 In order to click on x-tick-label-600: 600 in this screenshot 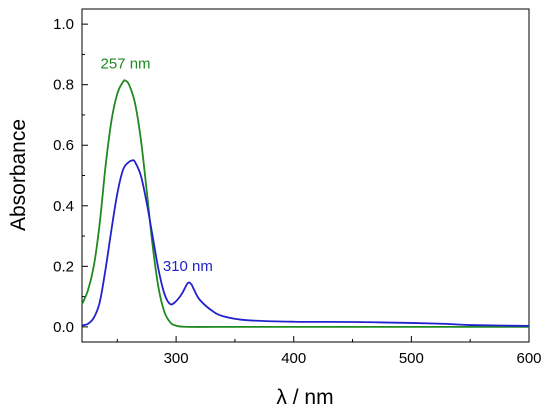, I will do `click(528, 358)`.